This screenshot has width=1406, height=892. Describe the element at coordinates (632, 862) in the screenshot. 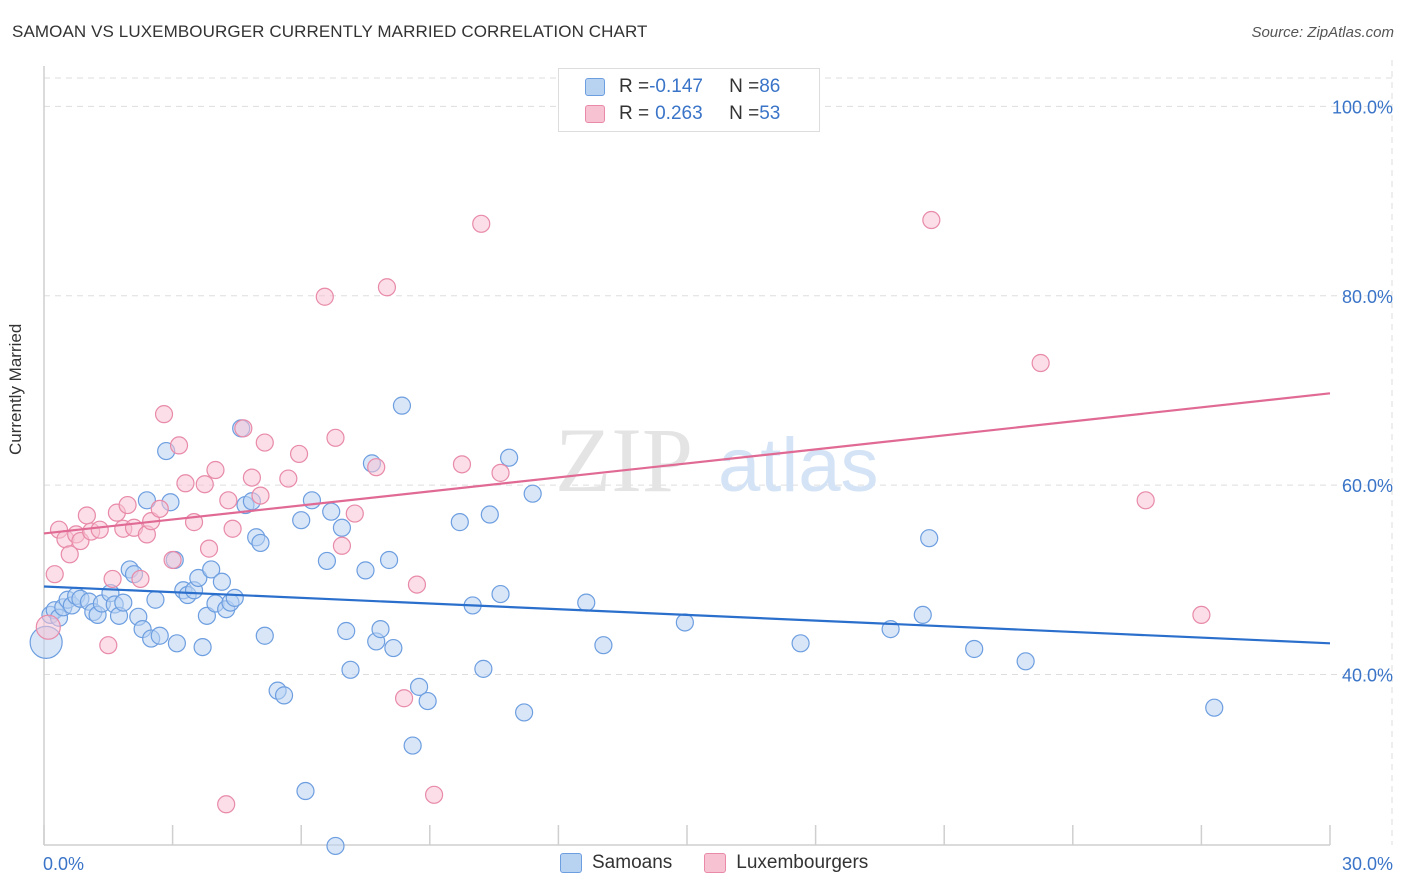

I see `samoans-legend-label: Samoans` at that location.